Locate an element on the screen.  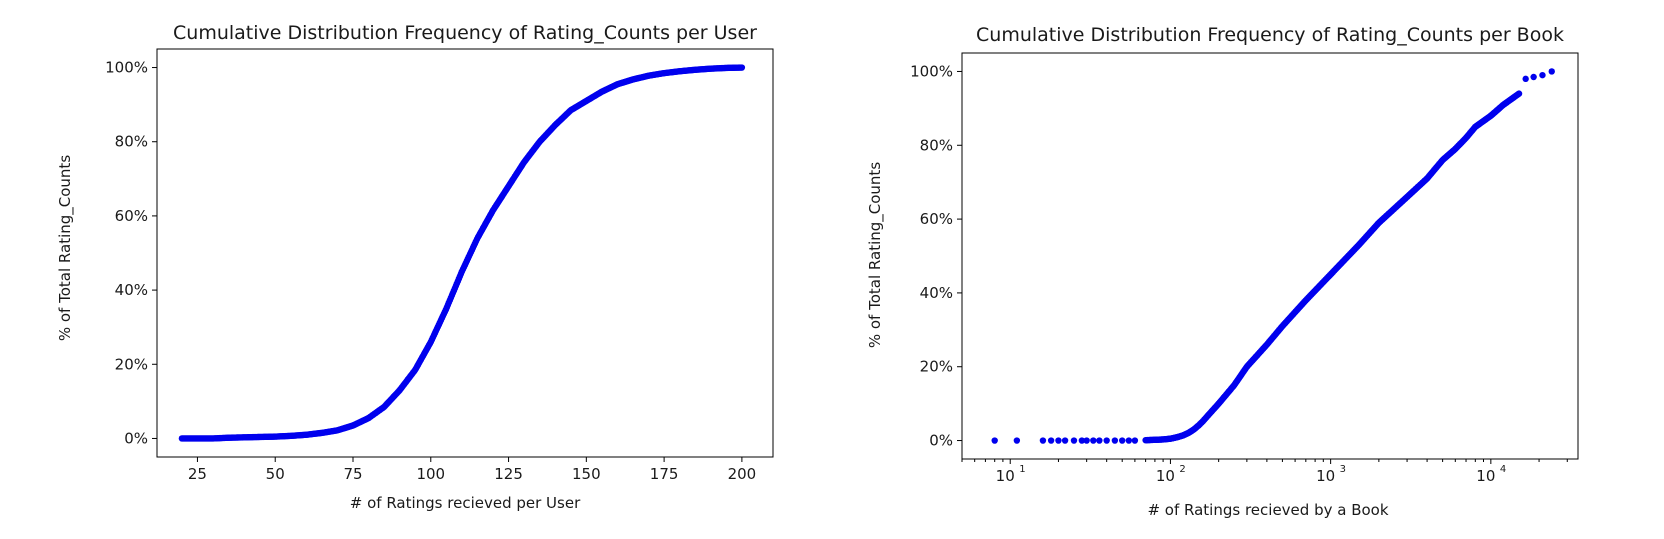
x-tick-exponent: 1 is located at coordinates (1022, 469).